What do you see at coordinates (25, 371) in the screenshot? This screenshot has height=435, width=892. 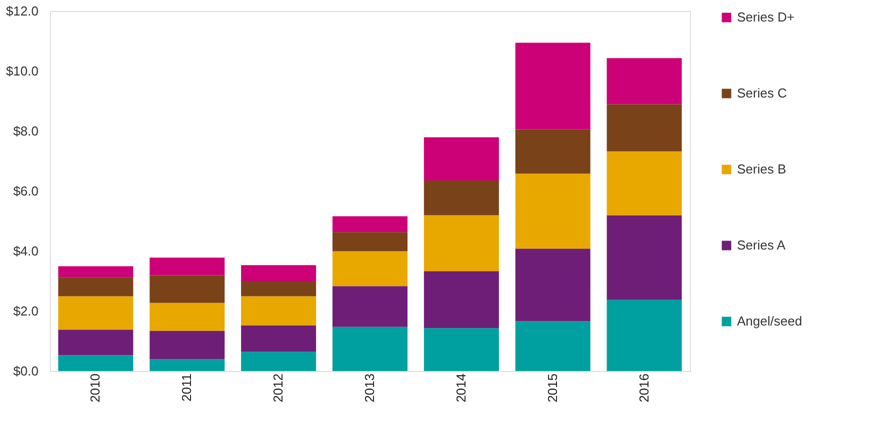 I see `y-tick-label: $0.0` at bounding box center [25, 371].